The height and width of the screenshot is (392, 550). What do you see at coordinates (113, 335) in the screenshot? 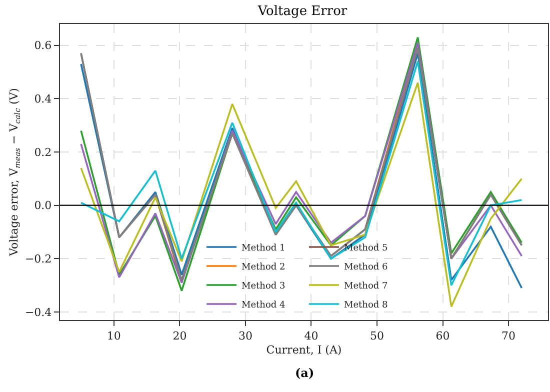
I see `x-tick-label: 10` at bounding box center [113, 335].